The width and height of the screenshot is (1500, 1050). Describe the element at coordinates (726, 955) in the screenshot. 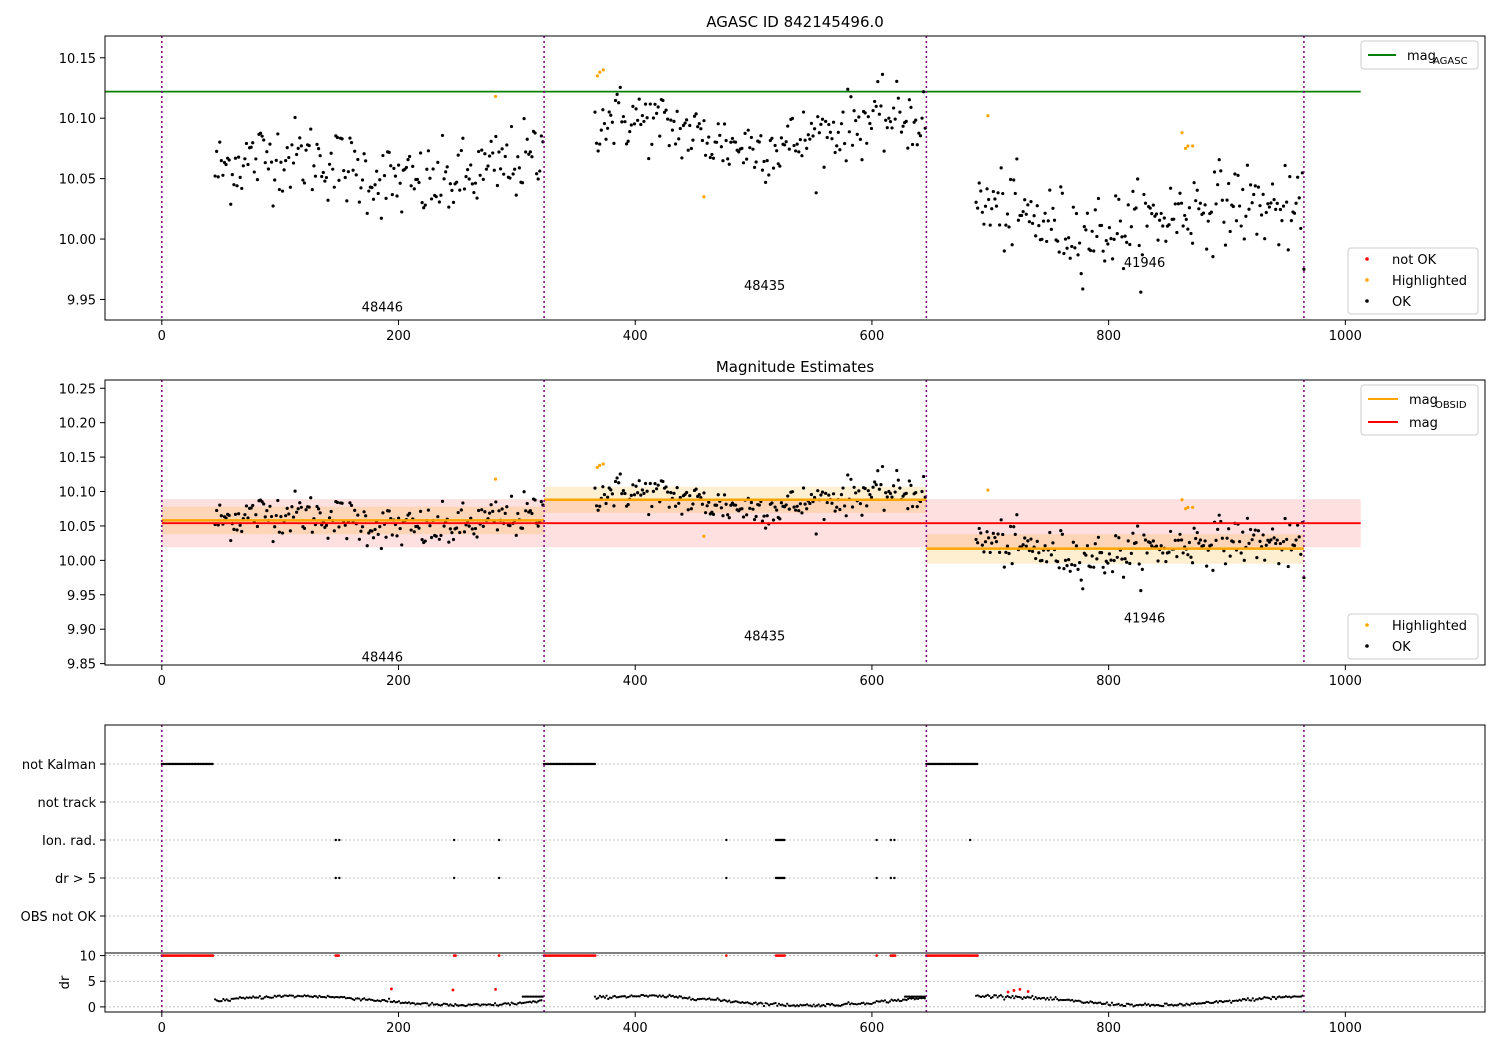

I see `dr-not-ok-point` at that location.